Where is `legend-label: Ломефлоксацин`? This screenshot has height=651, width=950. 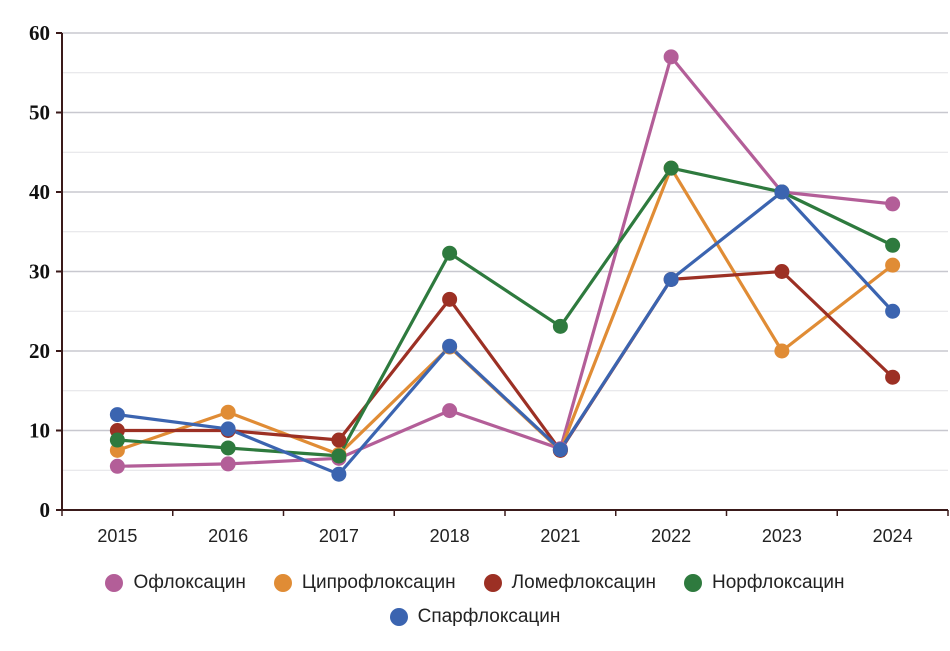
legend-label: Ломефлоксацин is located at coordinates (583, 582).